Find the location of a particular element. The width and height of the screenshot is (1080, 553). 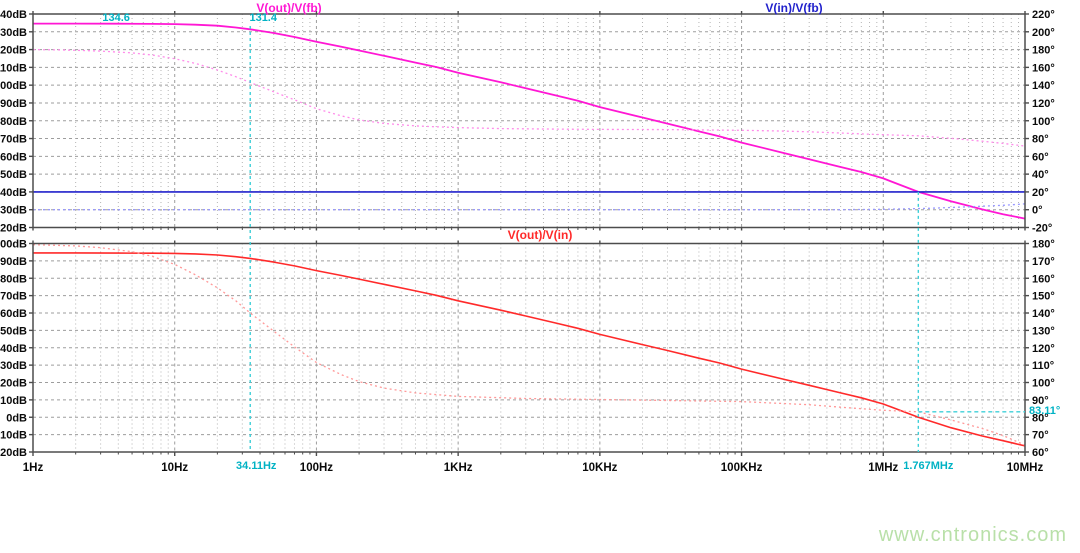

y-axis-label-left: -10dB is located at coordinates (13, 436).